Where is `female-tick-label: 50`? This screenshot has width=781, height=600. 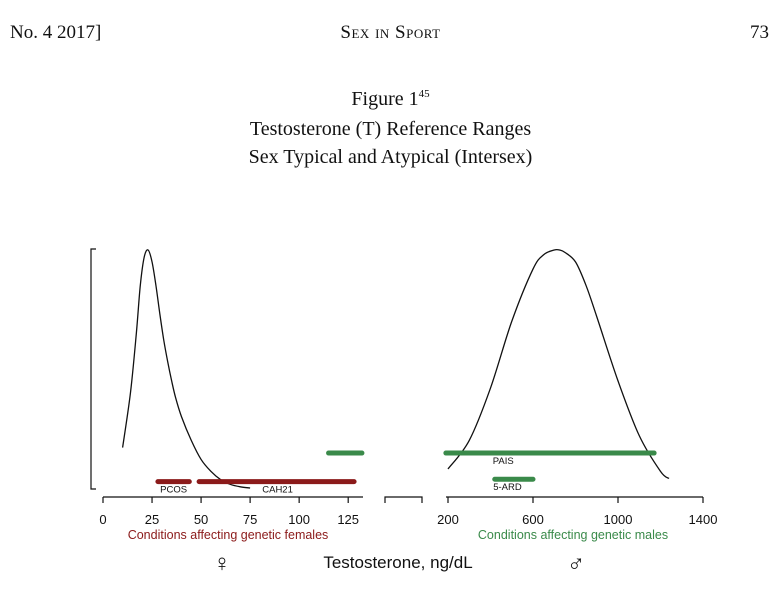 female-tick-label: 50 is located at coordinates (201, 519).